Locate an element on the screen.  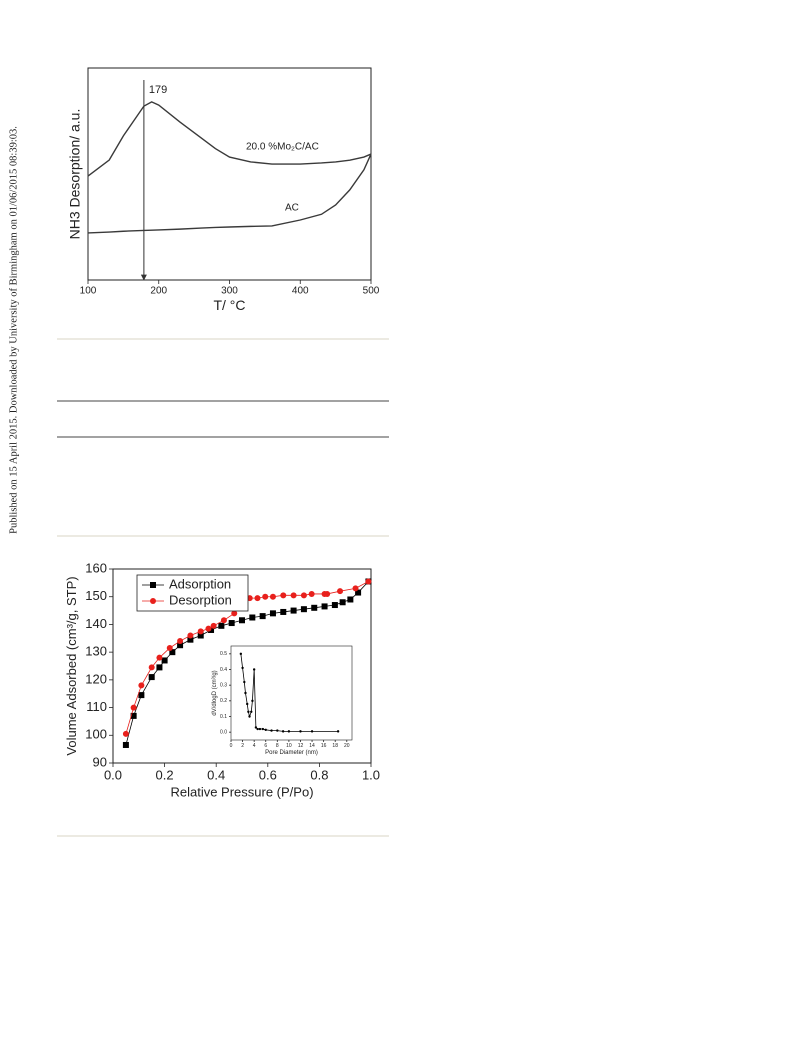
x-tick-label: 1.0 is located at coordinates (371, 775).